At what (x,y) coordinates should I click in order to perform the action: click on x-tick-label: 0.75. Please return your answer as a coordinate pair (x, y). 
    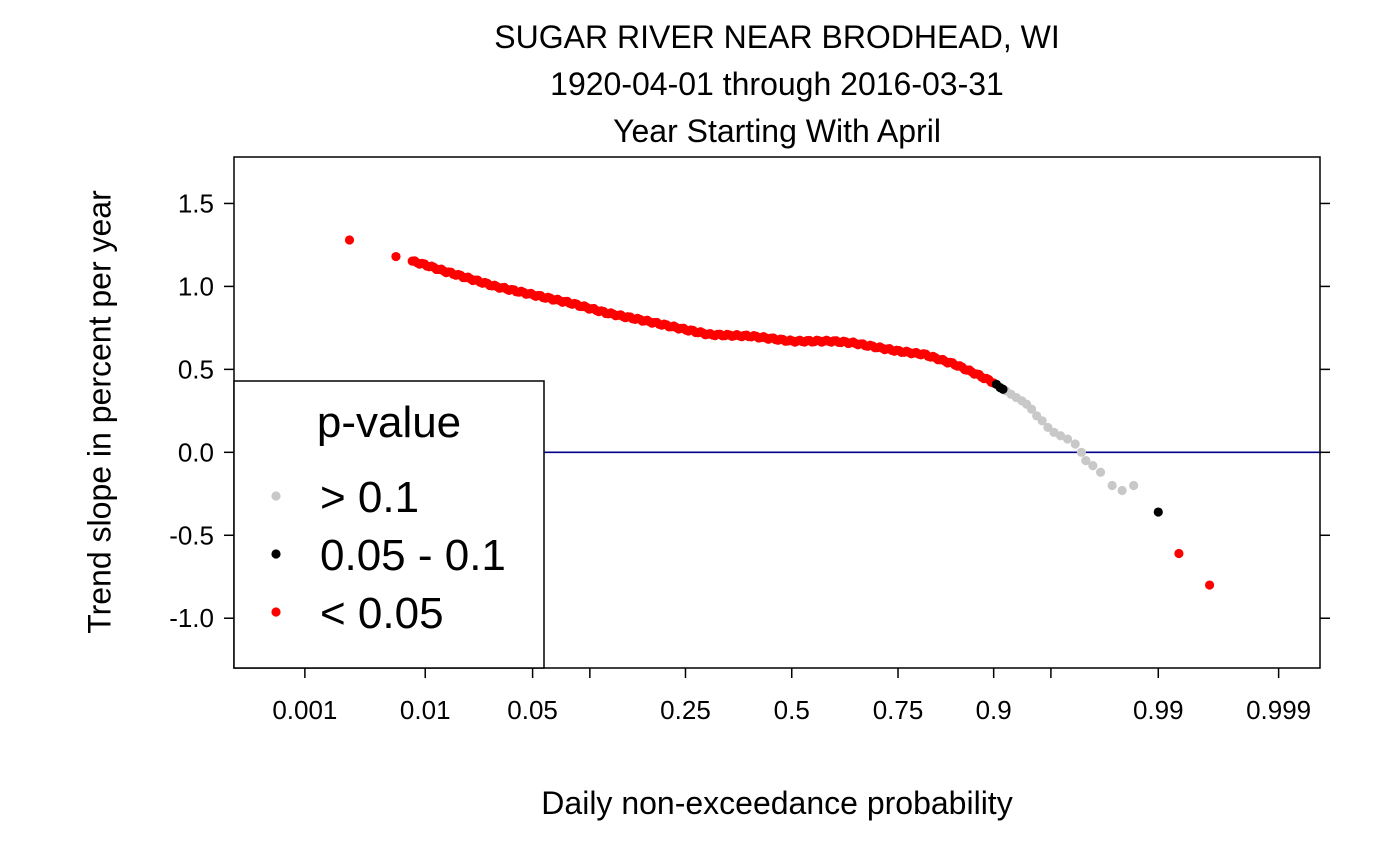
    Looking at the image, I should click on (898, 710).